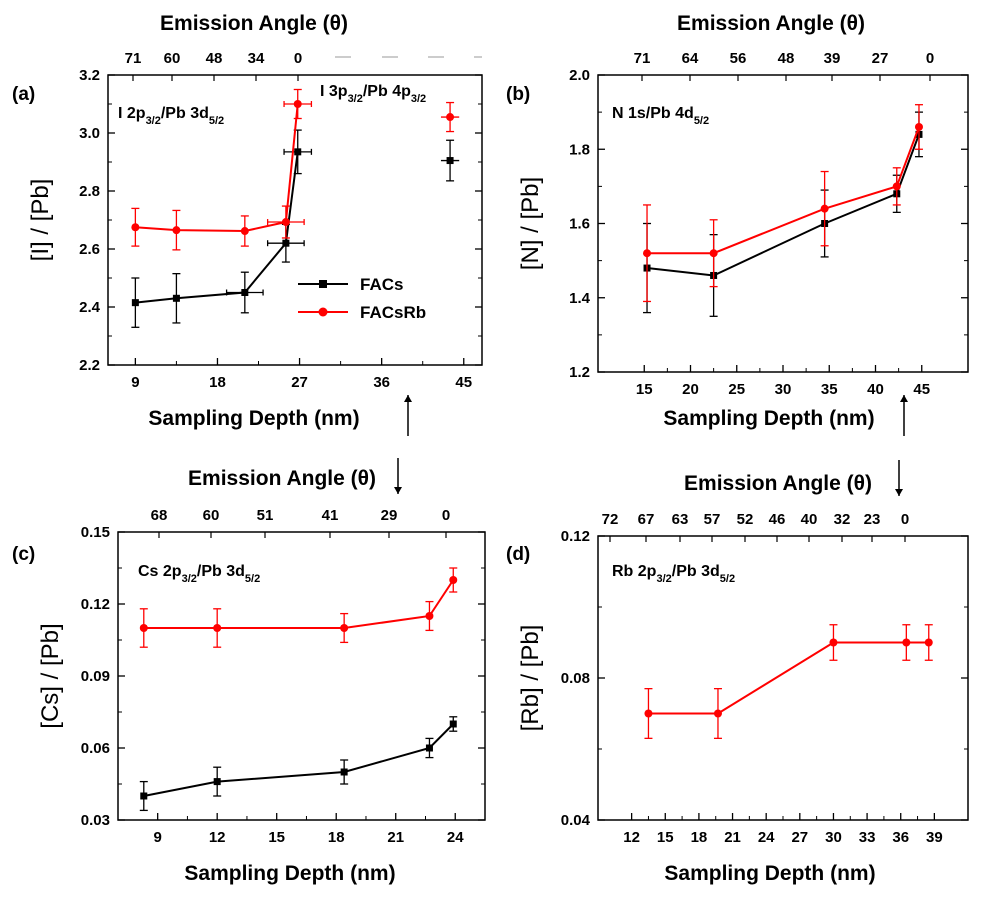 This screenshot has height=900, width=1000. I want to click on panel-annotation: I 2p3/2/Pb 3d5/2, so click(171, 116).